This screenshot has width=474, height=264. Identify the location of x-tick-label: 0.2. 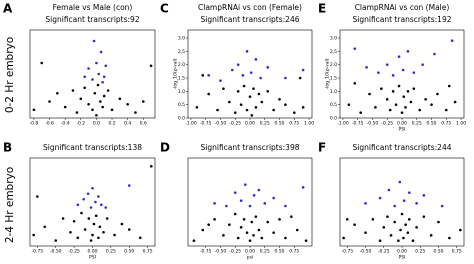
(111, 124).